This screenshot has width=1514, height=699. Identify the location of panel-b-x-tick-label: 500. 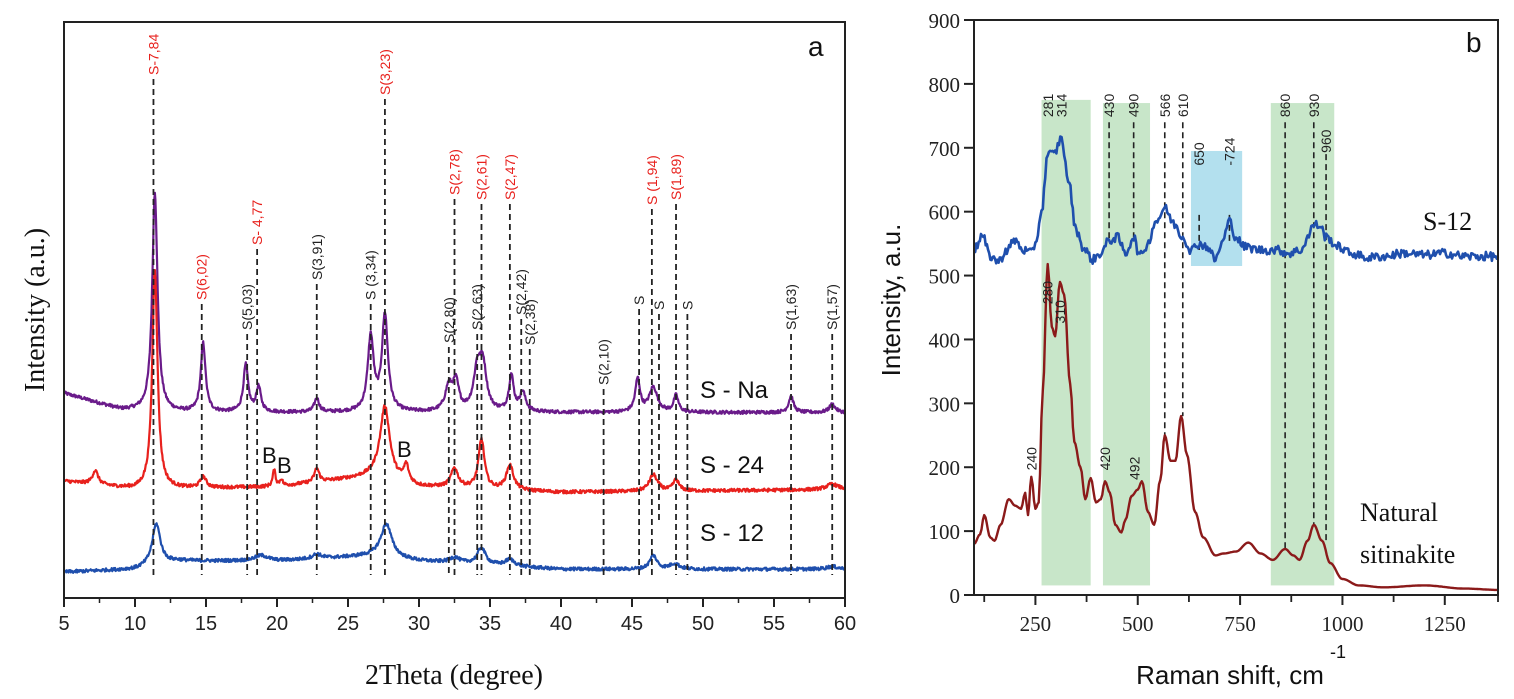
(1138, 624).